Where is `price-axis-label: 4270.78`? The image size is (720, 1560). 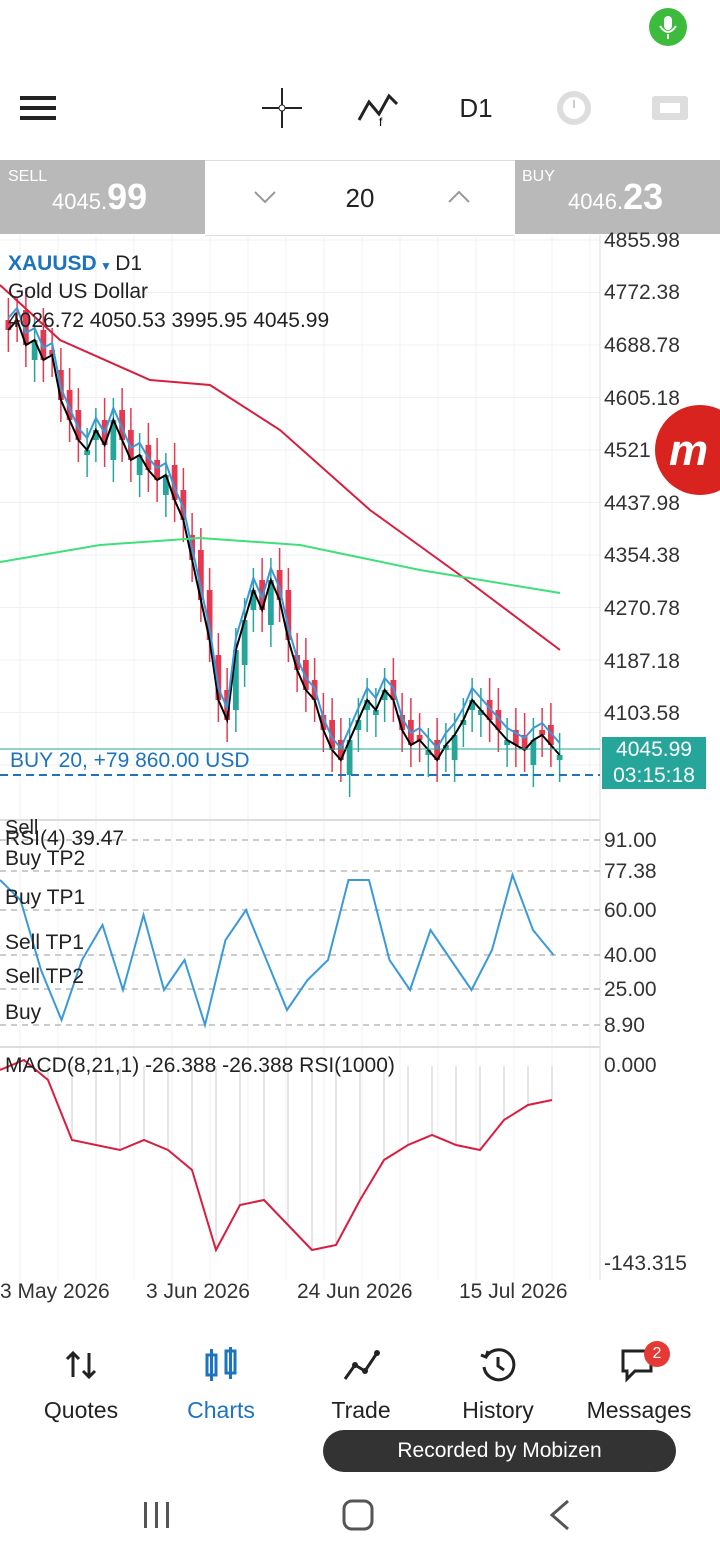 price-axis-label: 4270.78 is located at coordinates (642, 608).